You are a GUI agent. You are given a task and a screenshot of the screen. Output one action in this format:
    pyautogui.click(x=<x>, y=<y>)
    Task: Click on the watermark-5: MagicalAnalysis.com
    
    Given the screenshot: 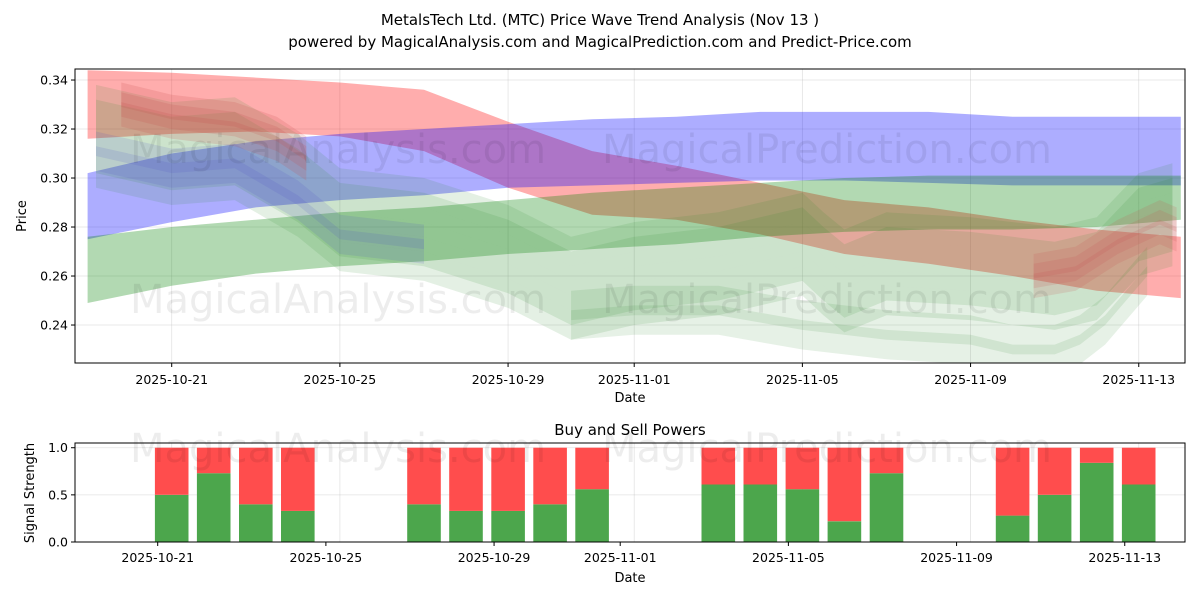 What is the action you would take?
    pyautogui.click(x=338, y=449)
    